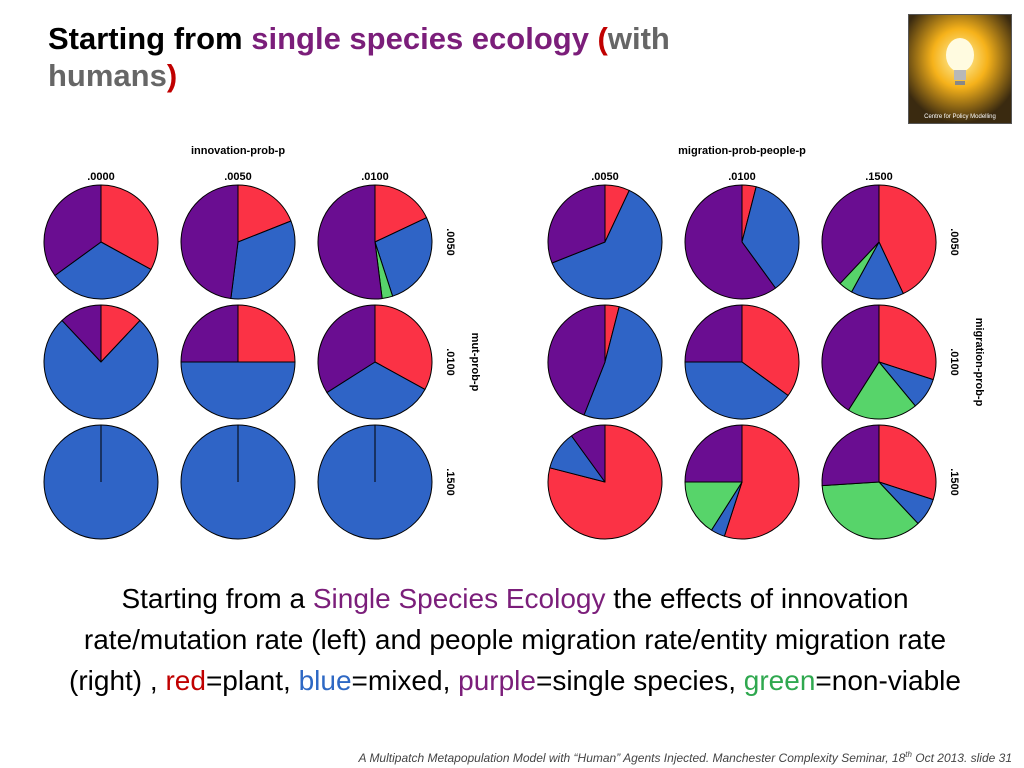 The height and width of the screenshot is (768, 1024). Describe the element at coordinates (185, 680) in the screenshot. I see `caption-red: red` at that location.